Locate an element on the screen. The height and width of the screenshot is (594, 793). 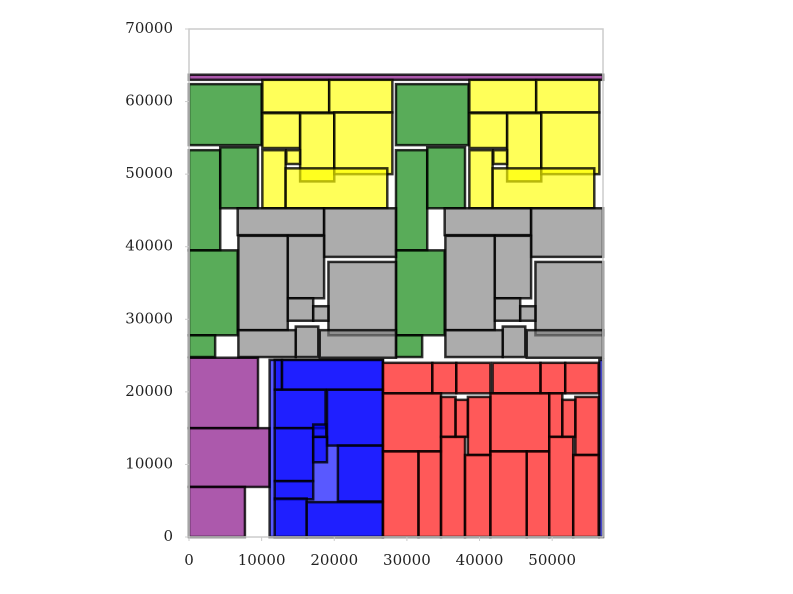
x-tick-label: 50000 is located at coordinates (552, 560).